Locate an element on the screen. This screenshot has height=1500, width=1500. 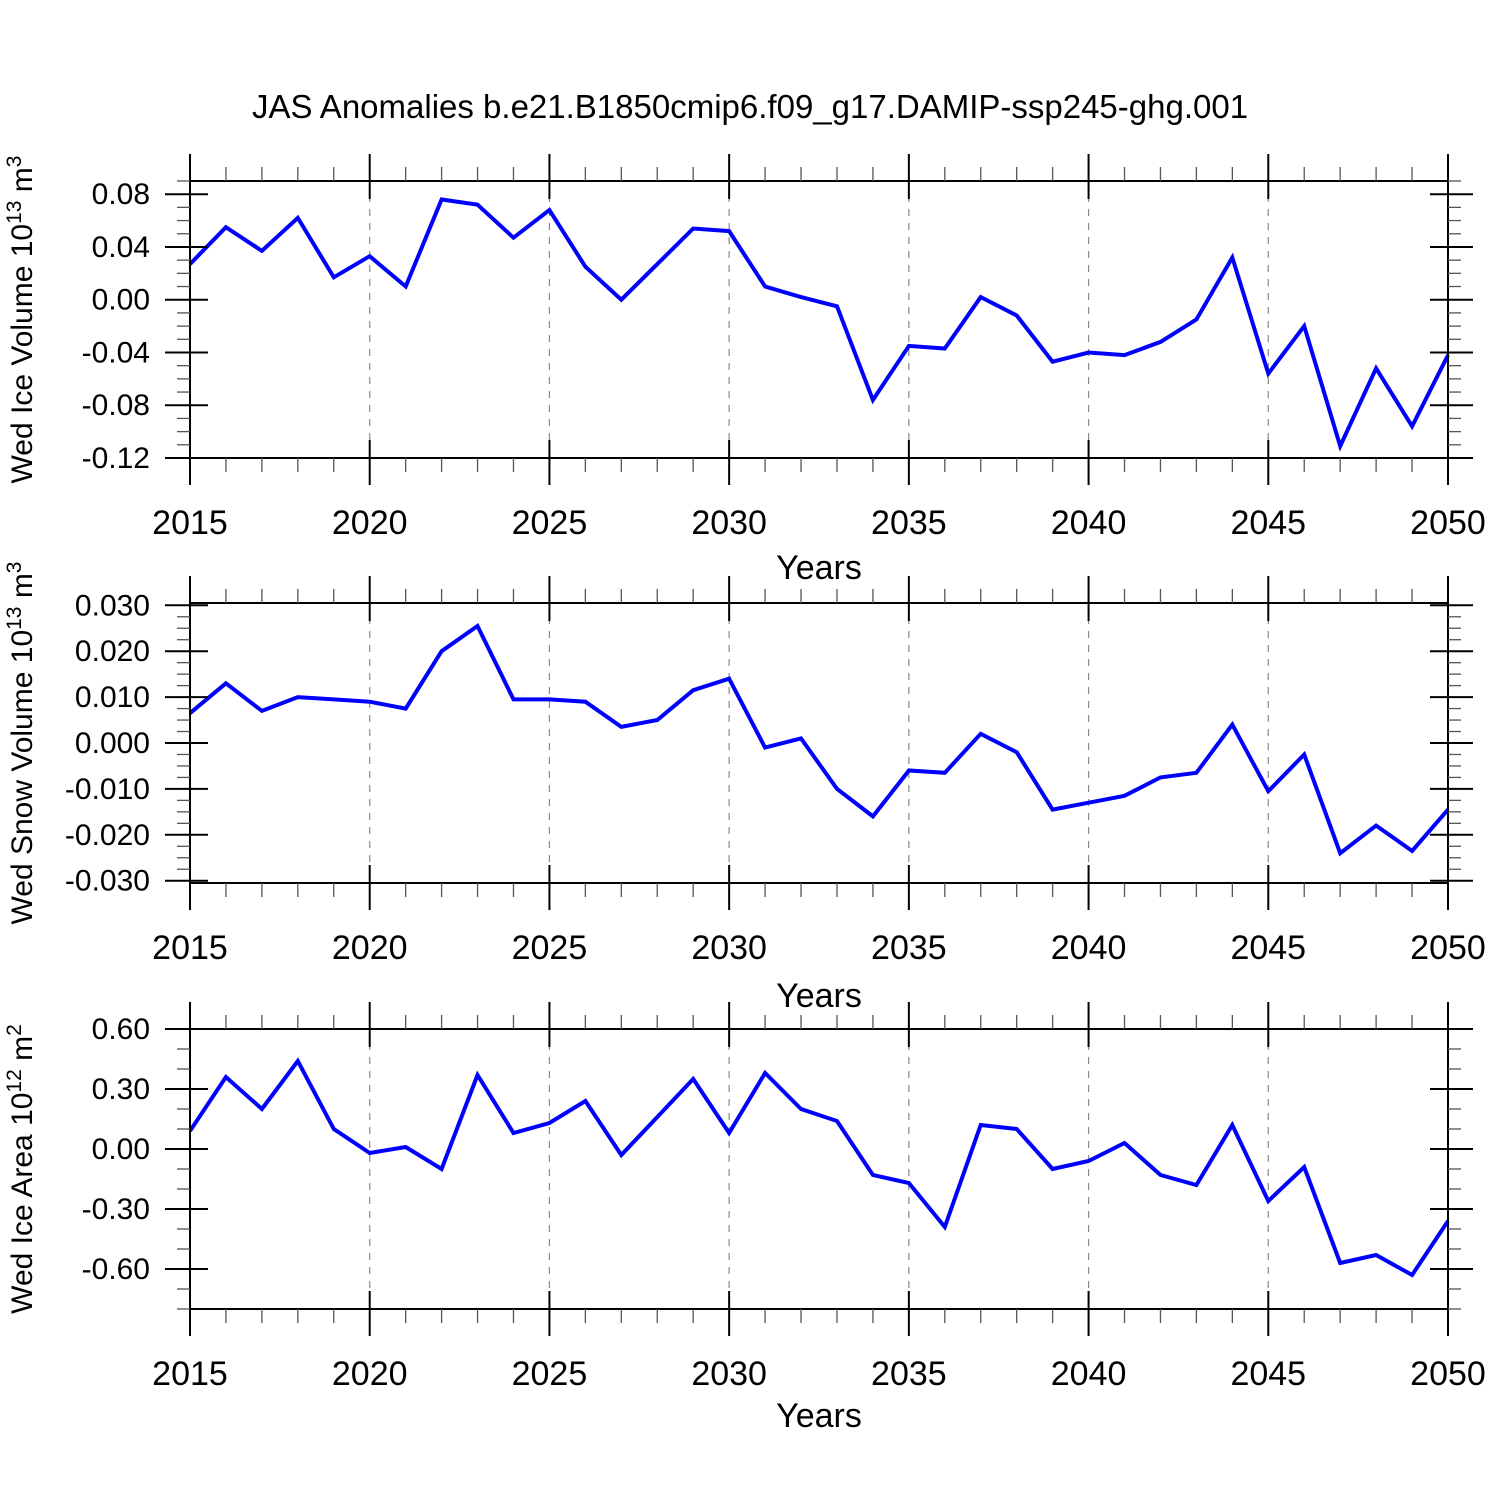
data-line-ice-volume is located at coordinates (819, 324).